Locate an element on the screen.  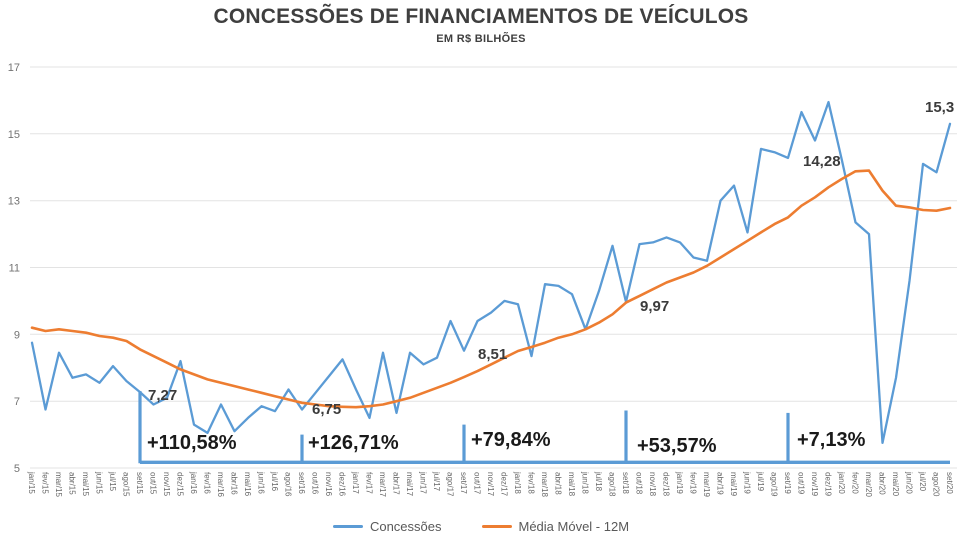
x-tick-label: dez/16 is located at coordinates (342, 484).